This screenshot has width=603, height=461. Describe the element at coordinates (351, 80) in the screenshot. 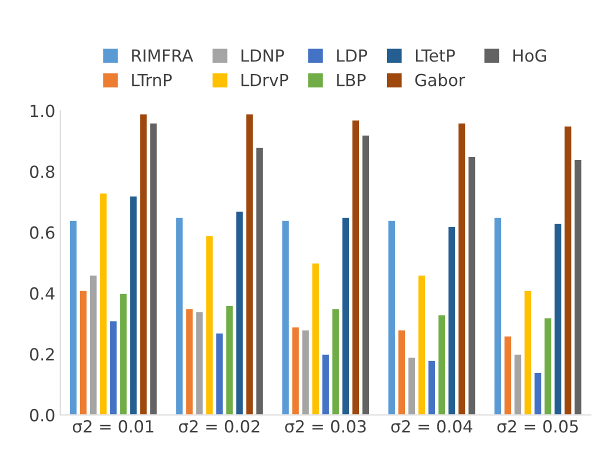

I see `legend-label: LBP` at that location.